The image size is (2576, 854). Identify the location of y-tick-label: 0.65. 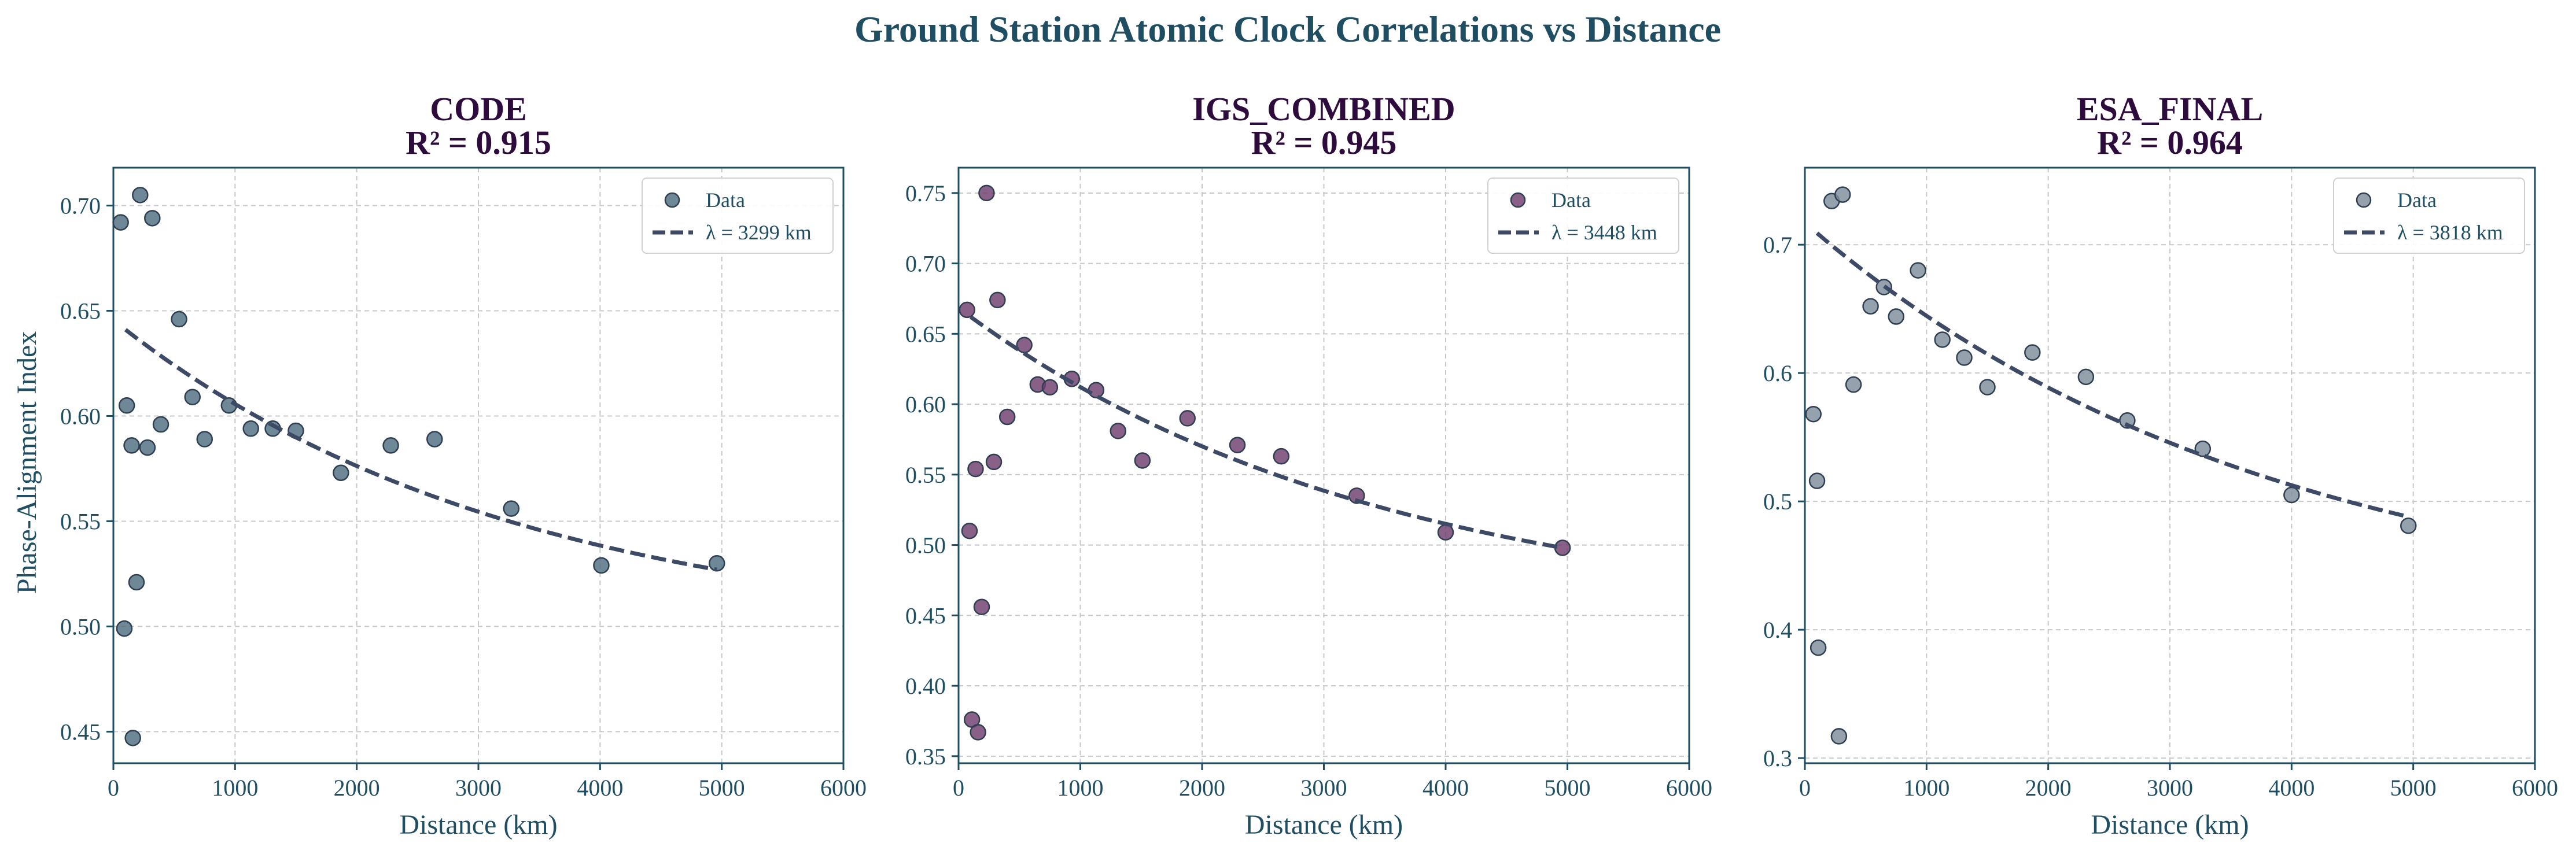
(80, 311).